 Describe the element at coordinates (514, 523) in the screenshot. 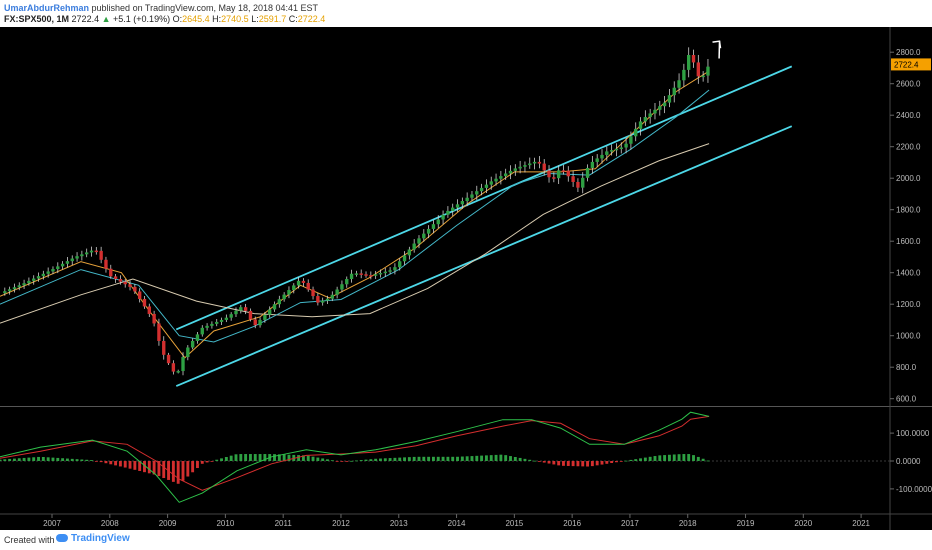

I see `time-tick-label: 2015` at that location.